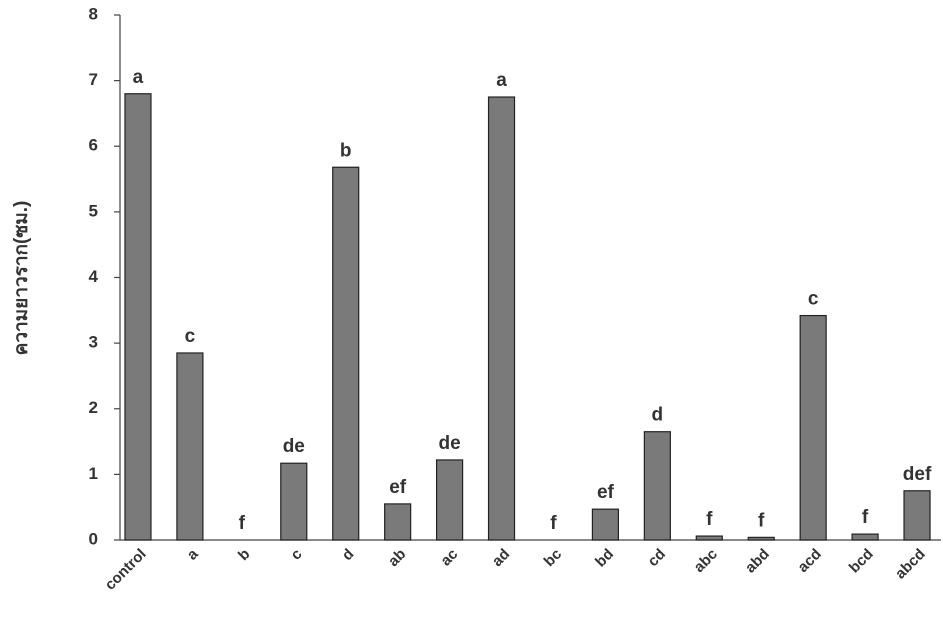  I want to click on annotation: def, so click(917, 474).